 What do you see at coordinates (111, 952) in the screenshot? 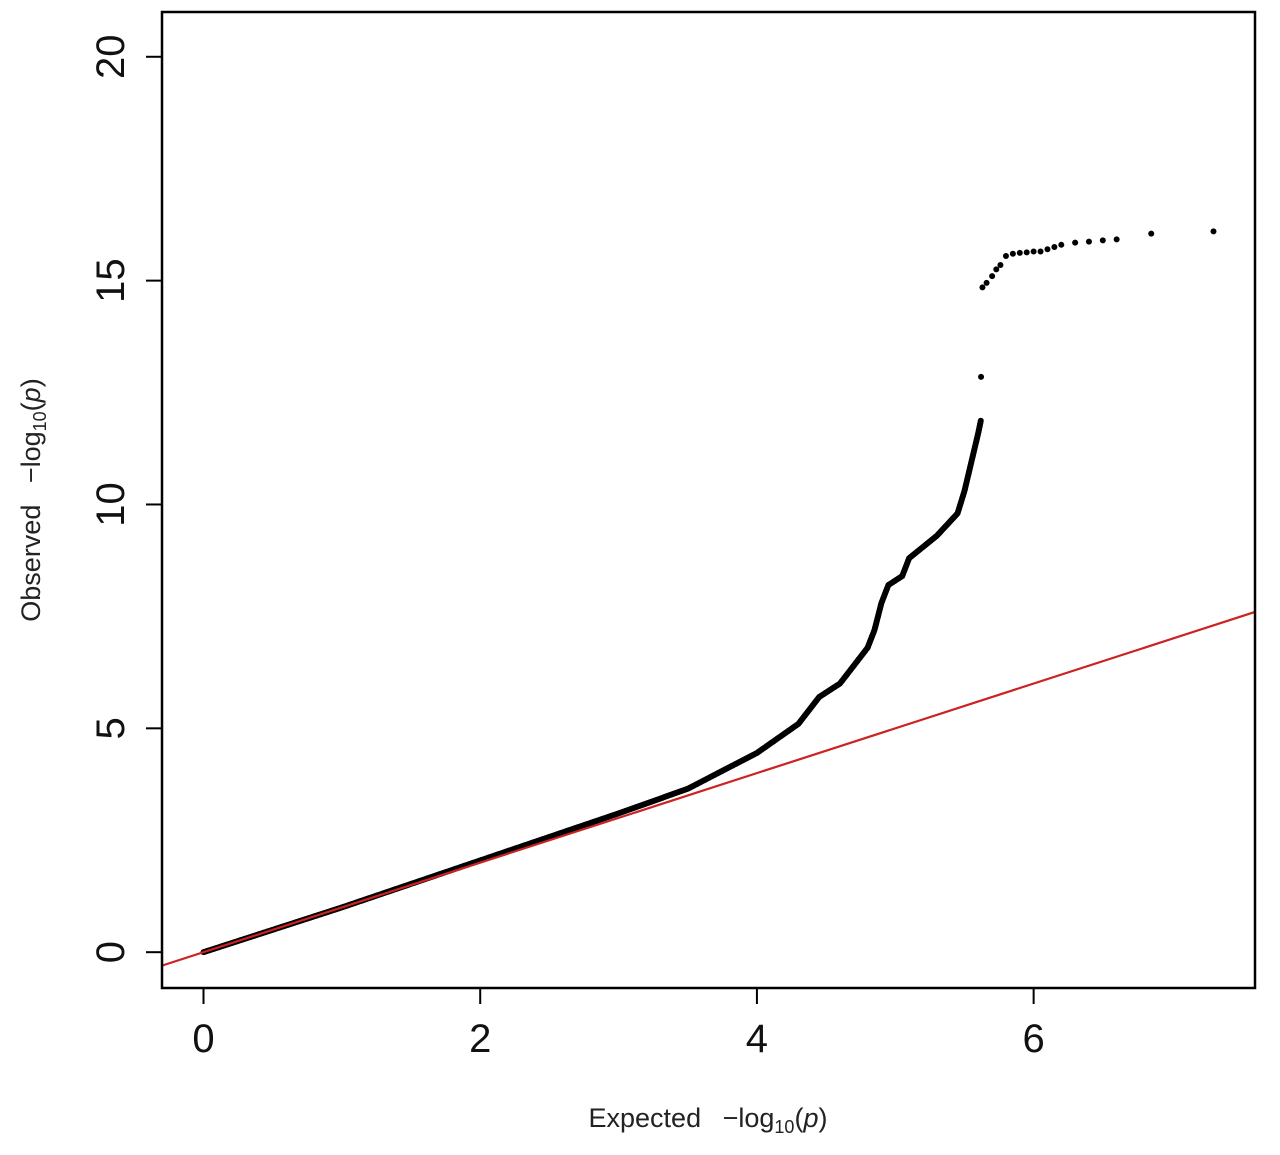
I see `y-tick-label: 0` at bounding box center [111, 952].